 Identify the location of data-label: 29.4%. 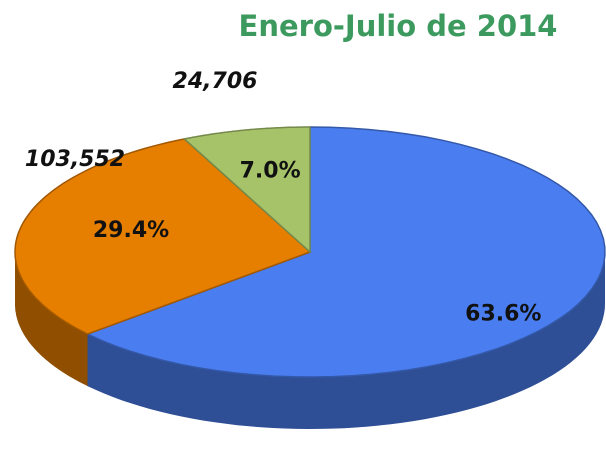
(131, 230).